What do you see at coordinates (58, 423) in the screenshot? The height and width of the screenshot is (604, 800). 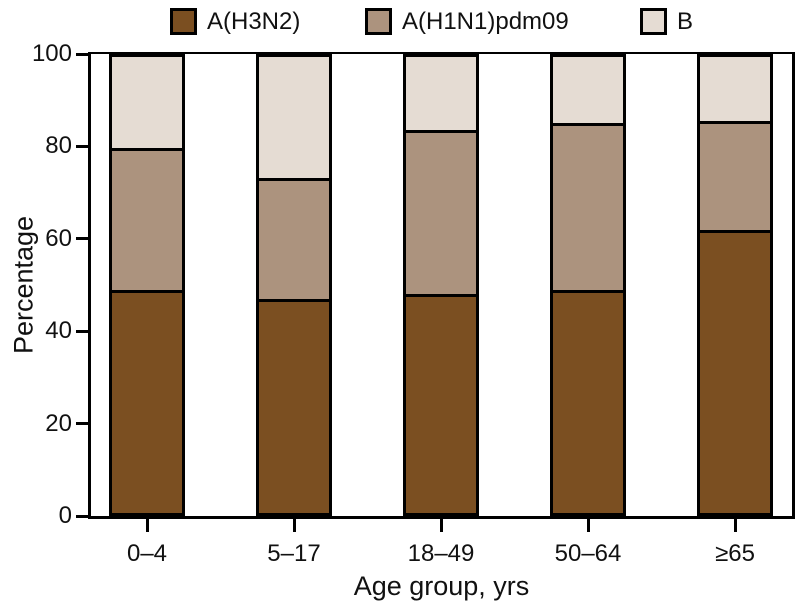 I see `y-tick-label: 20` at bounding box center [58, 423].